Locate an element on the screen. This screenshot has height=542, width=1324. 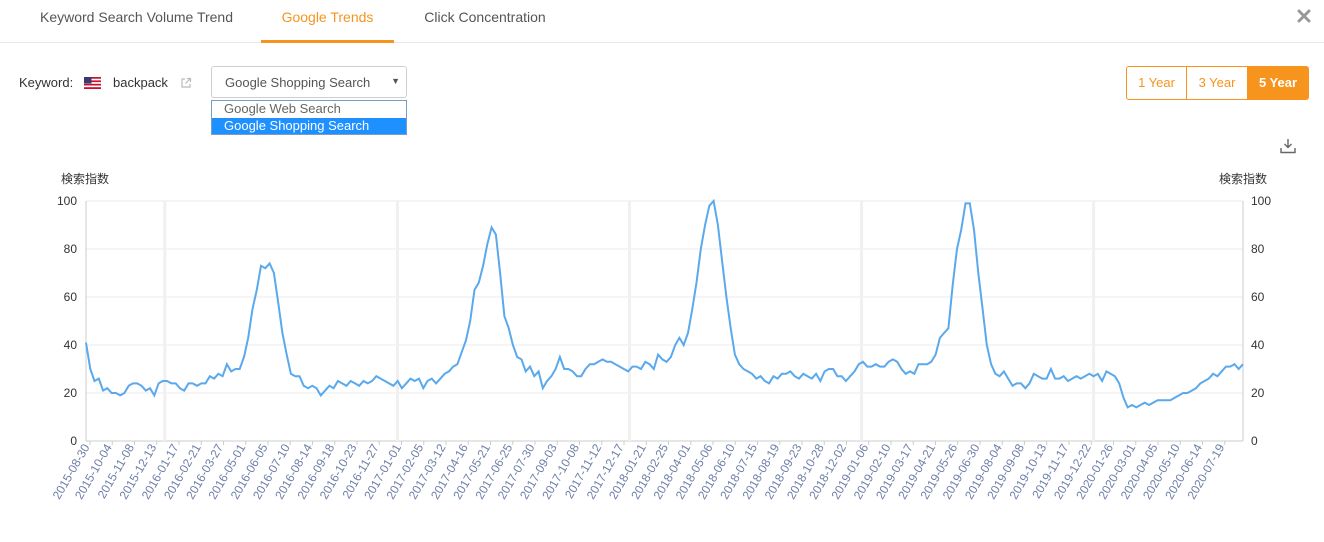
y-tick-label-right: 100 is located at coordinates (1261, 201).